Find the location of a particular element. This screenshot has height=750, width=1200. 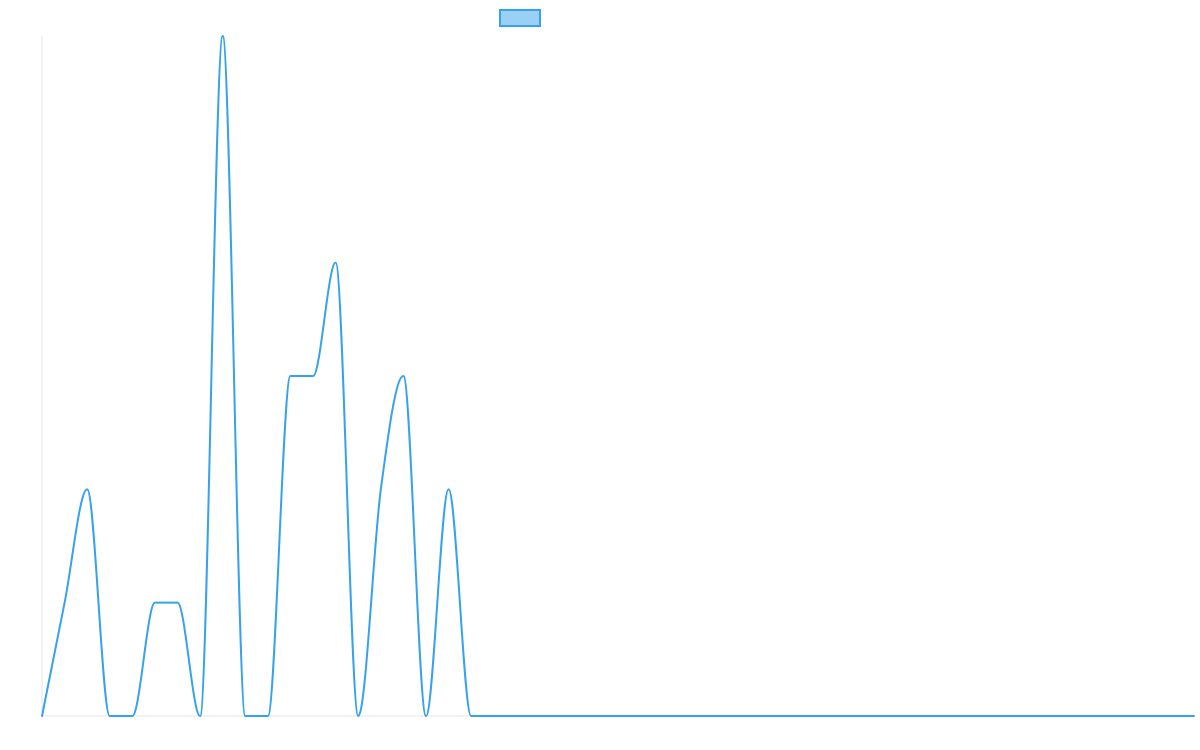

legend-swatch is located at coordinates (520, 18).